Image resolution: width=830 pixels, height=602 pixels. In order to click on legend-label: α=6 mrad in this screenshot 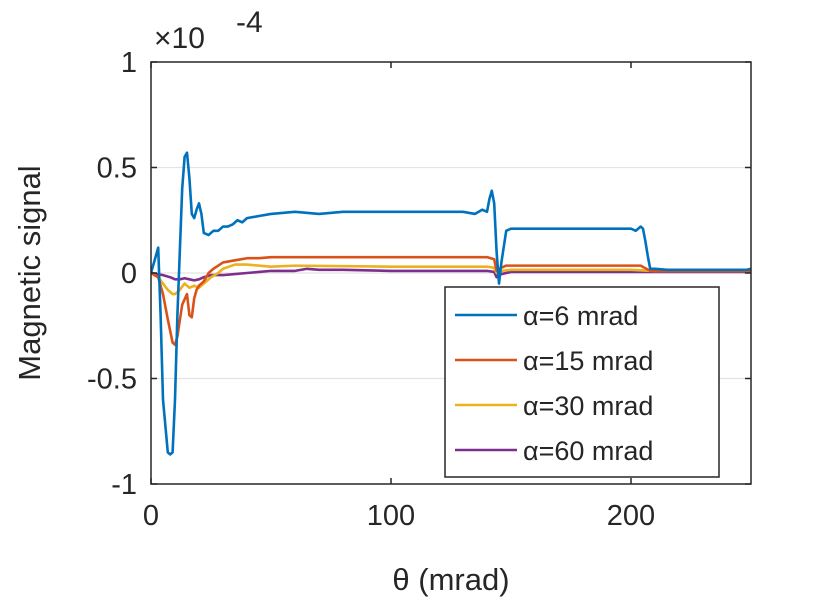, I will do `click(580, 316)`.